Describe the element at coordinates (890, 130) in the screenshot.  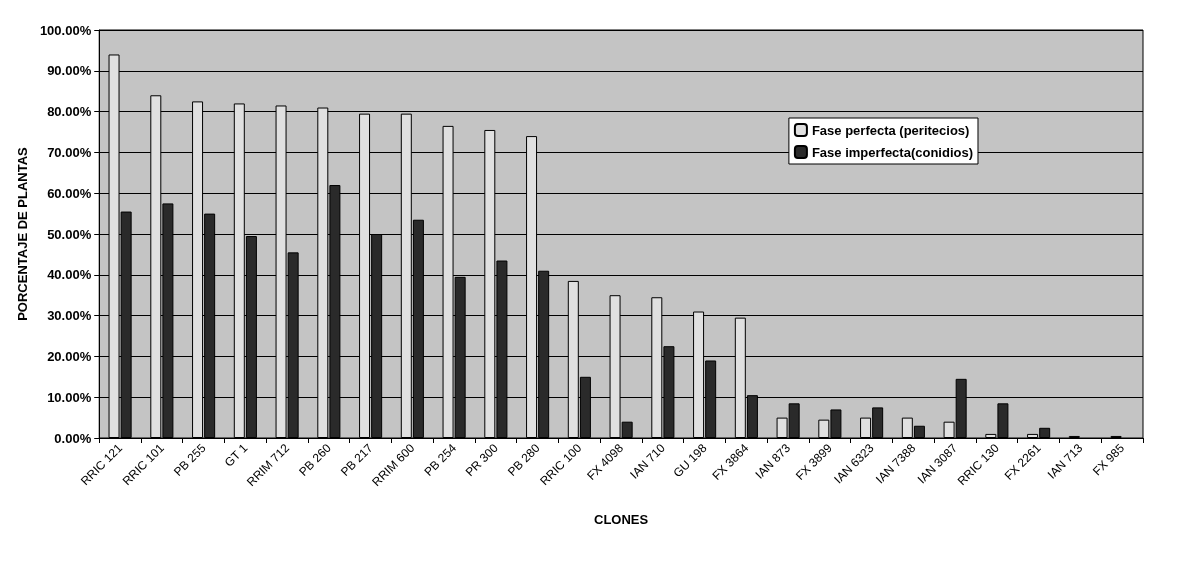
I see `legend-label: Fase perfecta (peritecios)` at that location.